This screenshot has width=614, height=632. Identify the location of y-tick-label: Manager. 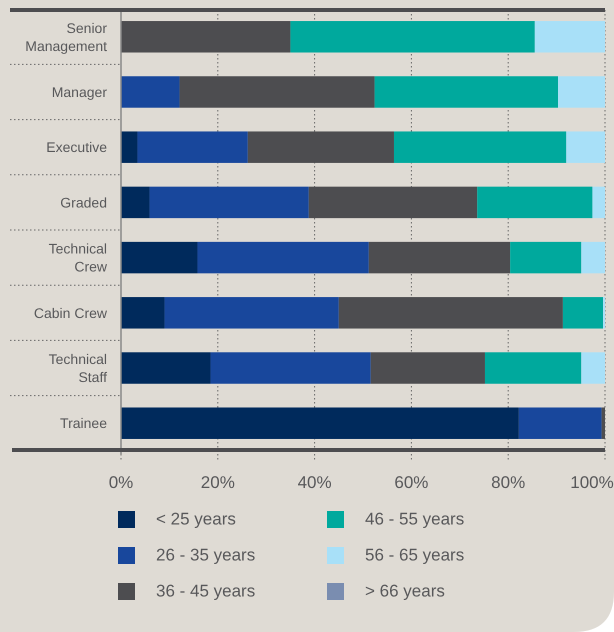
(80, 92).